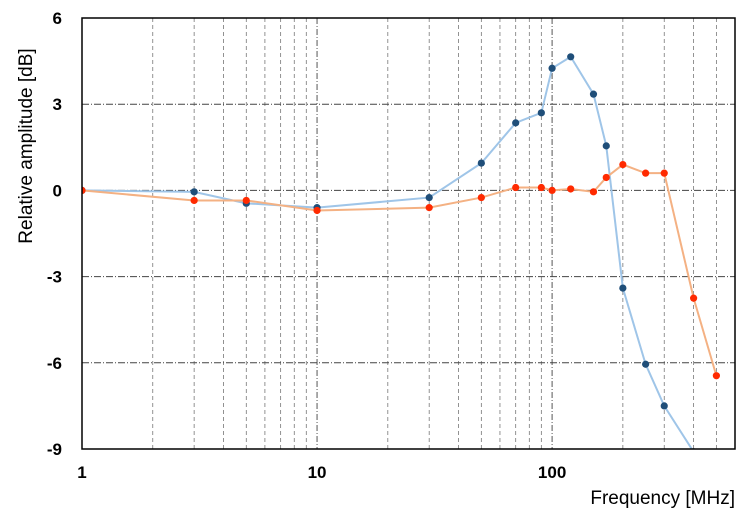 This screenshot has width=738, height=512. I want to click on y-tick-label: 0, so click(57, 190).